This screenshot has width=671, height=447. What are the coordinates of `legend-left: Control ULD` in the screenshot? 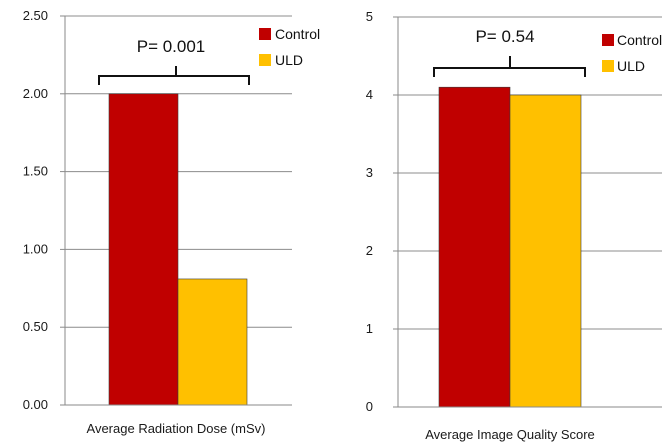 It's located at (289, 47).